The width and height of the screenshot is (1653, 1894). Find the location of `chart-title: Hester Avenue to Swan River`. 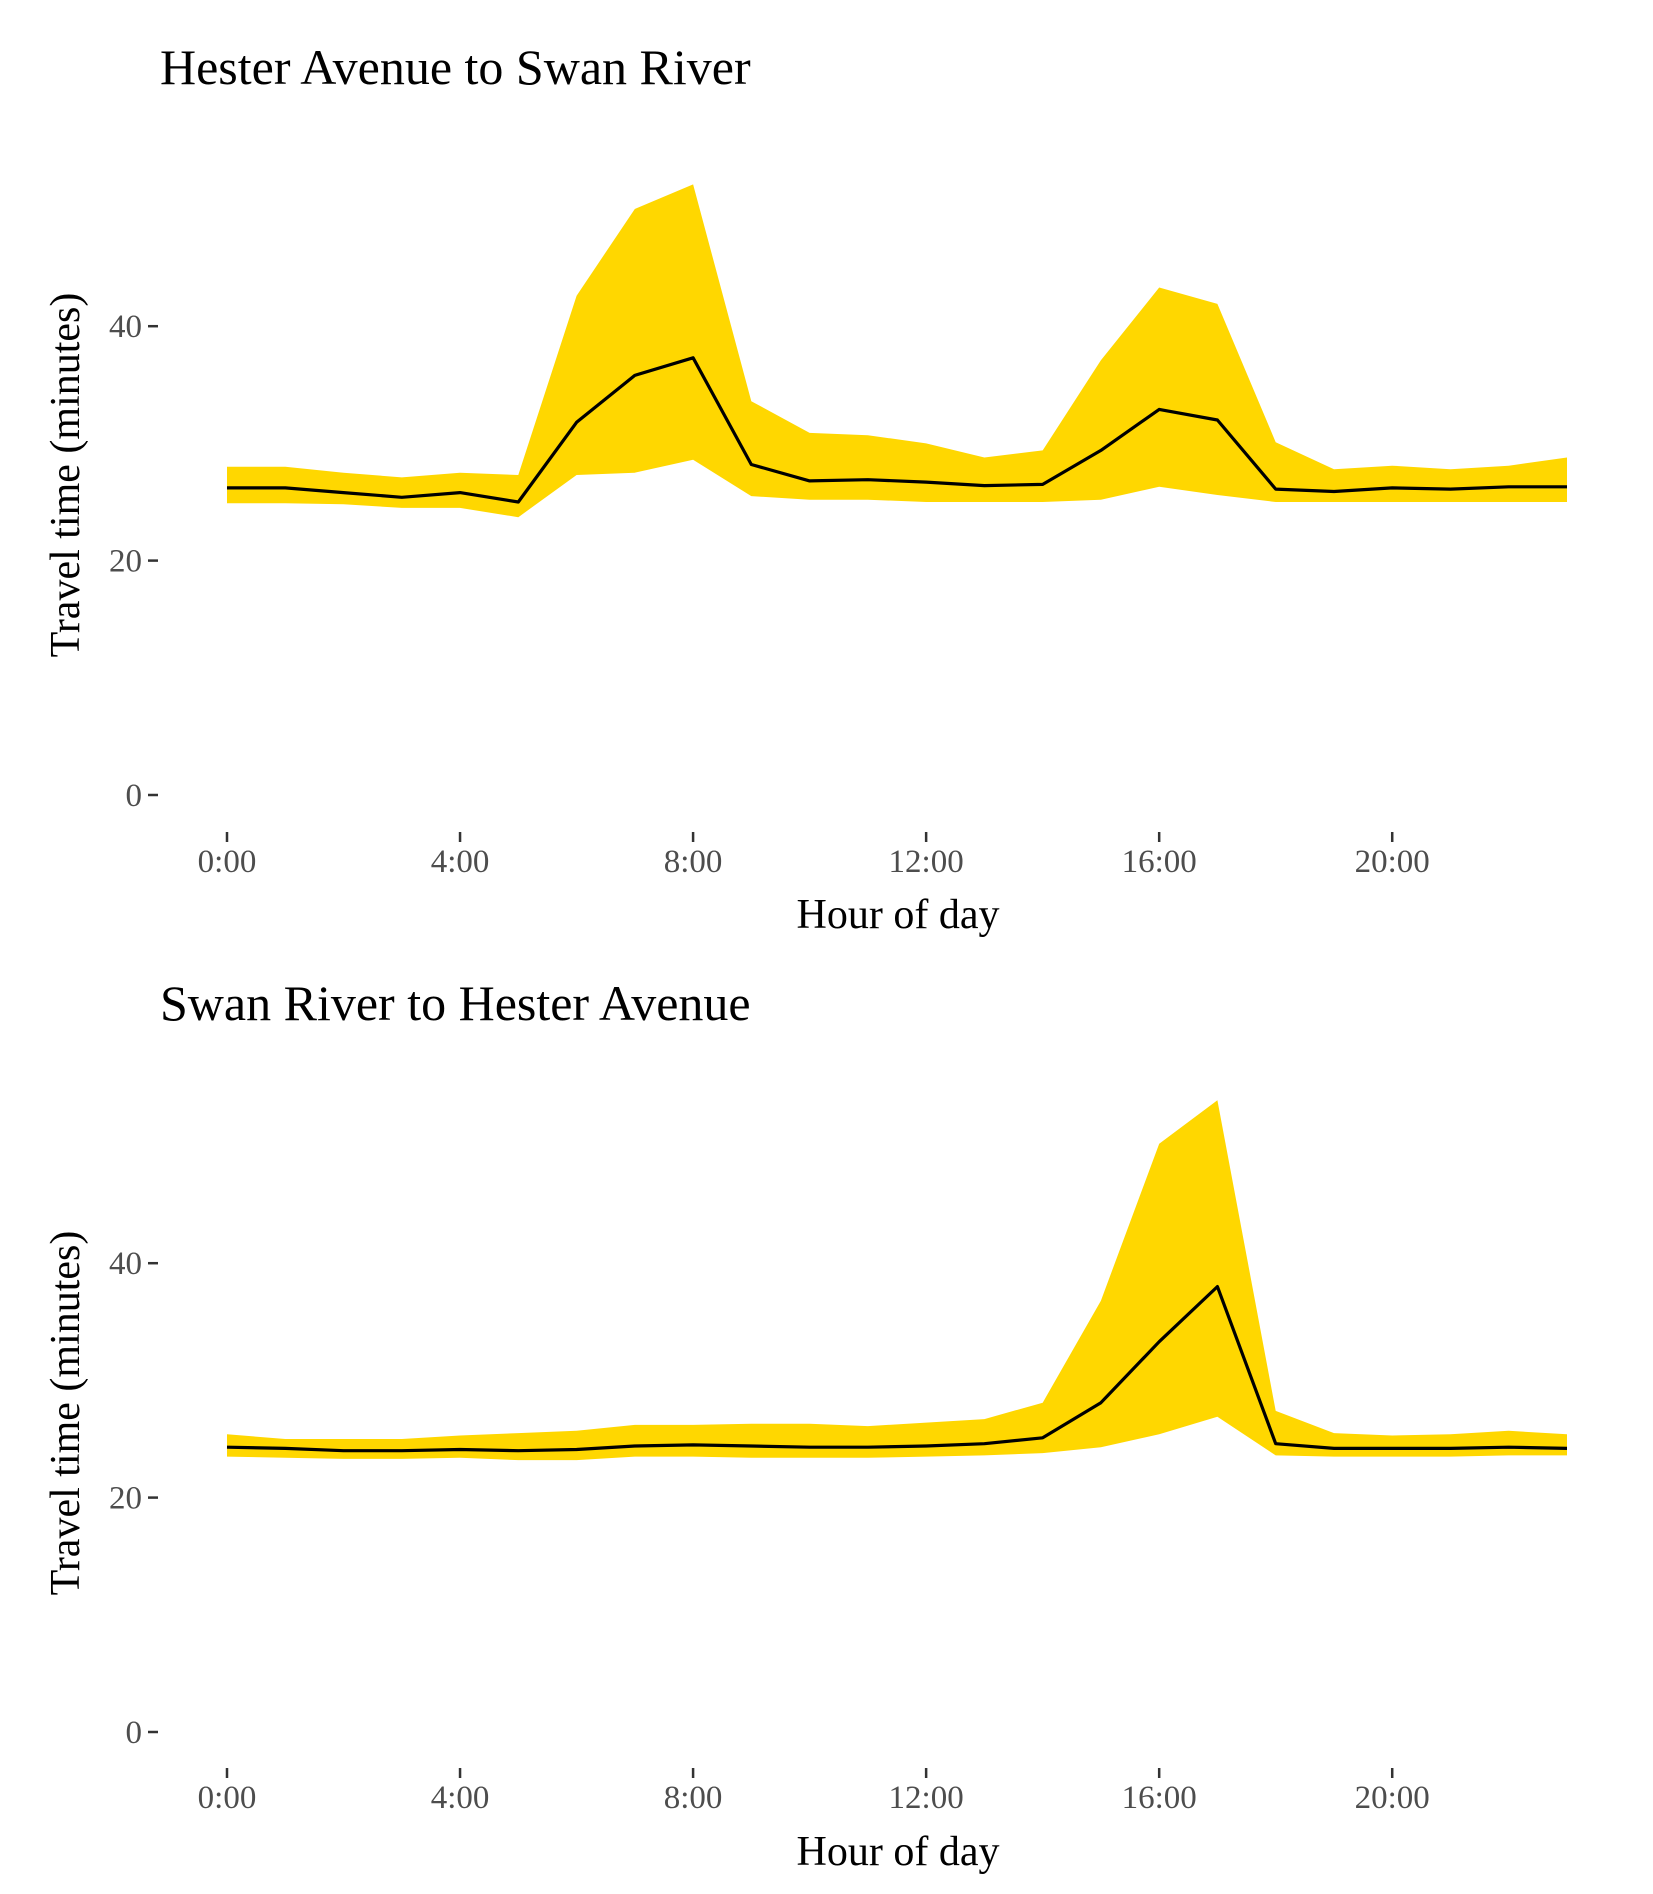

chart-title: Hester Avenue to Swan River is located at coordinates (455, 67).